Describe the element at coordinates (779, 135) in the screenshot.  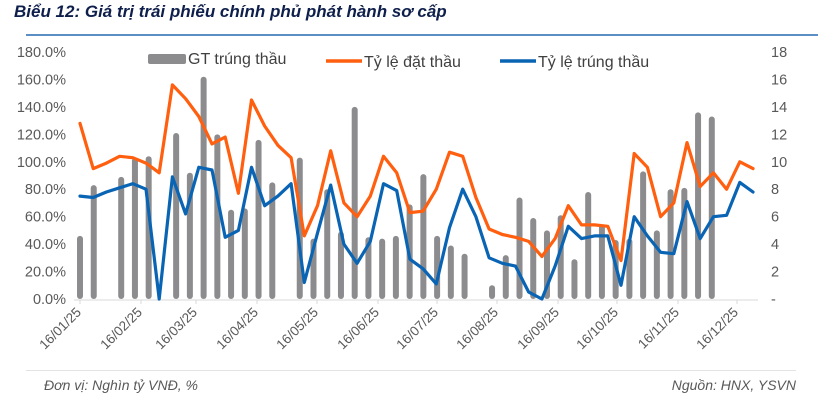
I see `right-axis-tick: 12` at that location.